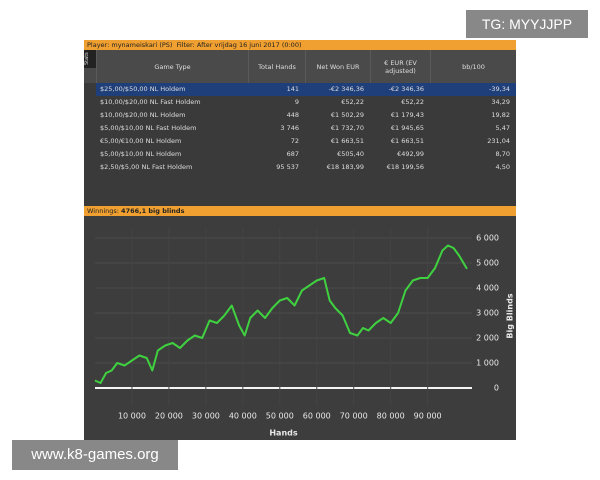  I want to click on table-cell: $5,00/$10,00 NL Fast Holdem, so click(148, 128).